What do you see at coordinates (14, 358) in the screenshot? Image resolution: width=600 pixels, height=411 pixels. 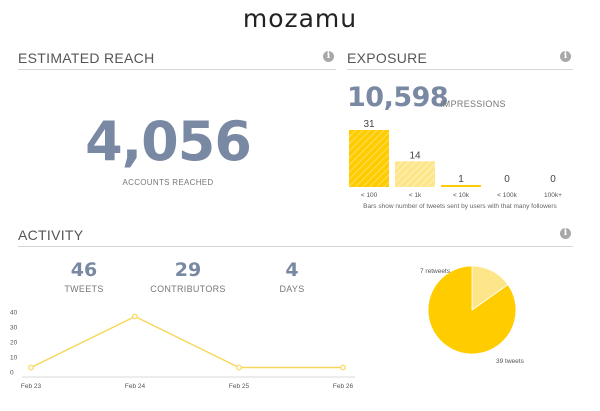 I see `y-tick-label: 10` at bounding box center [14, 358].